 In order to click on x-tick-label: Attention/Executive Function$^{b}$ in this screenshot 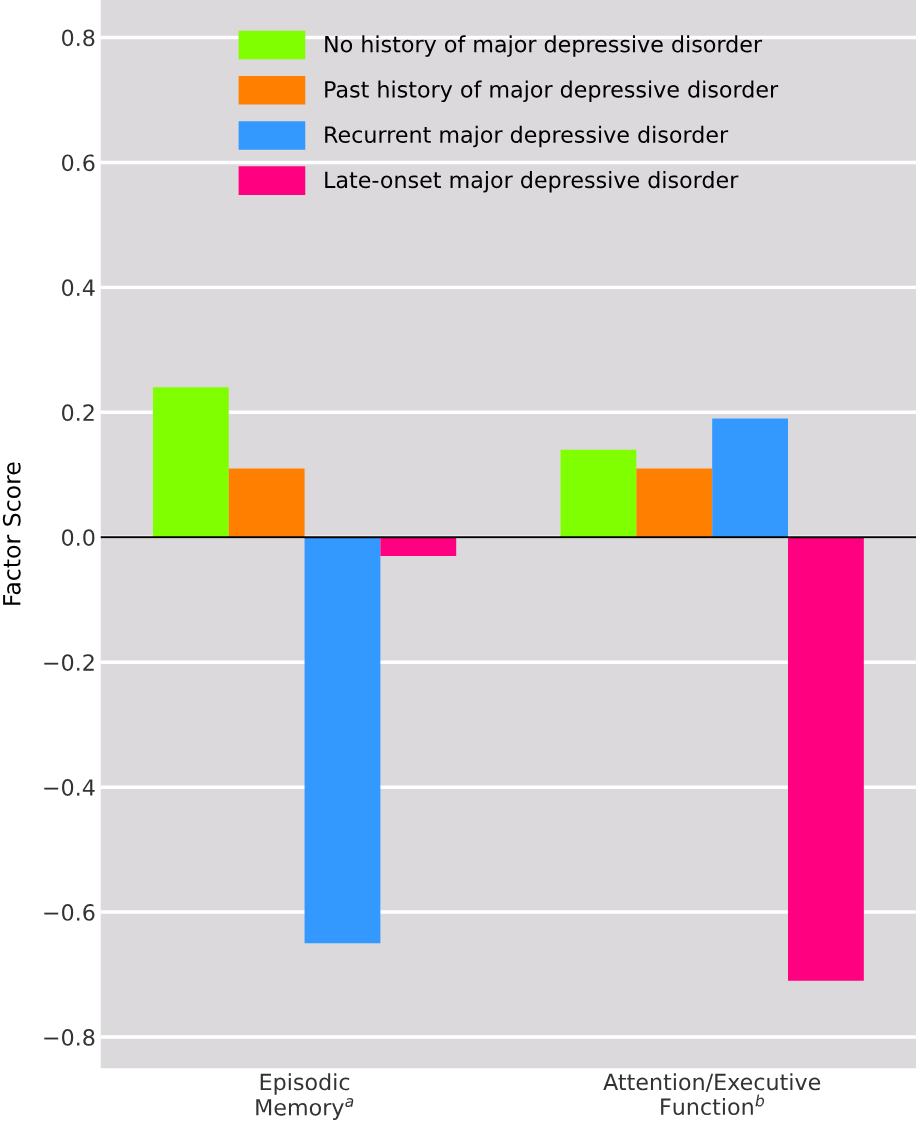, I will do `click(712, 1094)`.